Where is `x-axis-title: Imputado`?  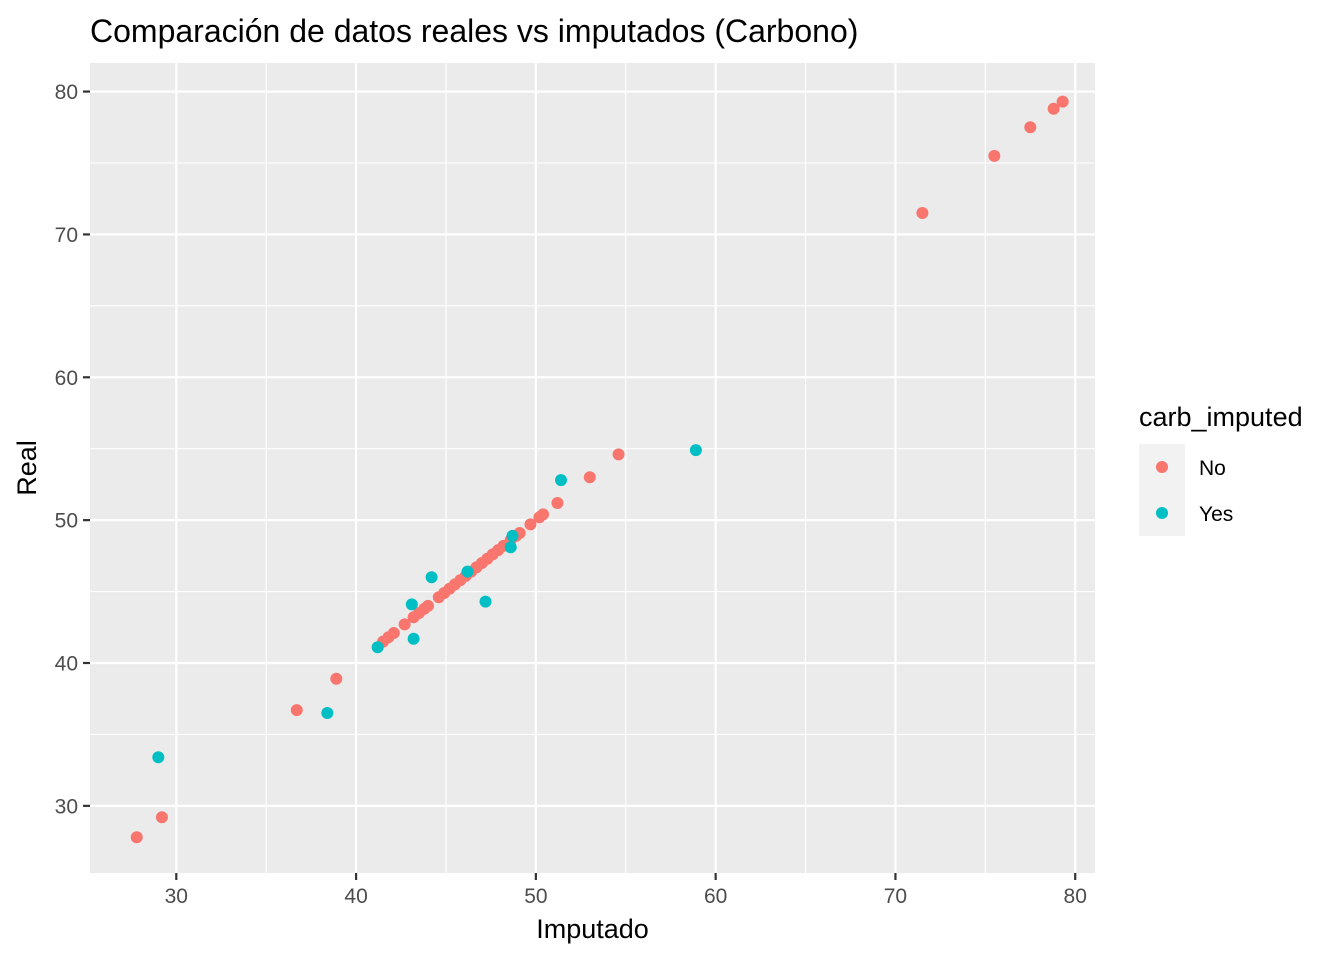
x-axis-title: Imputado is located at coordinates (592, 929).